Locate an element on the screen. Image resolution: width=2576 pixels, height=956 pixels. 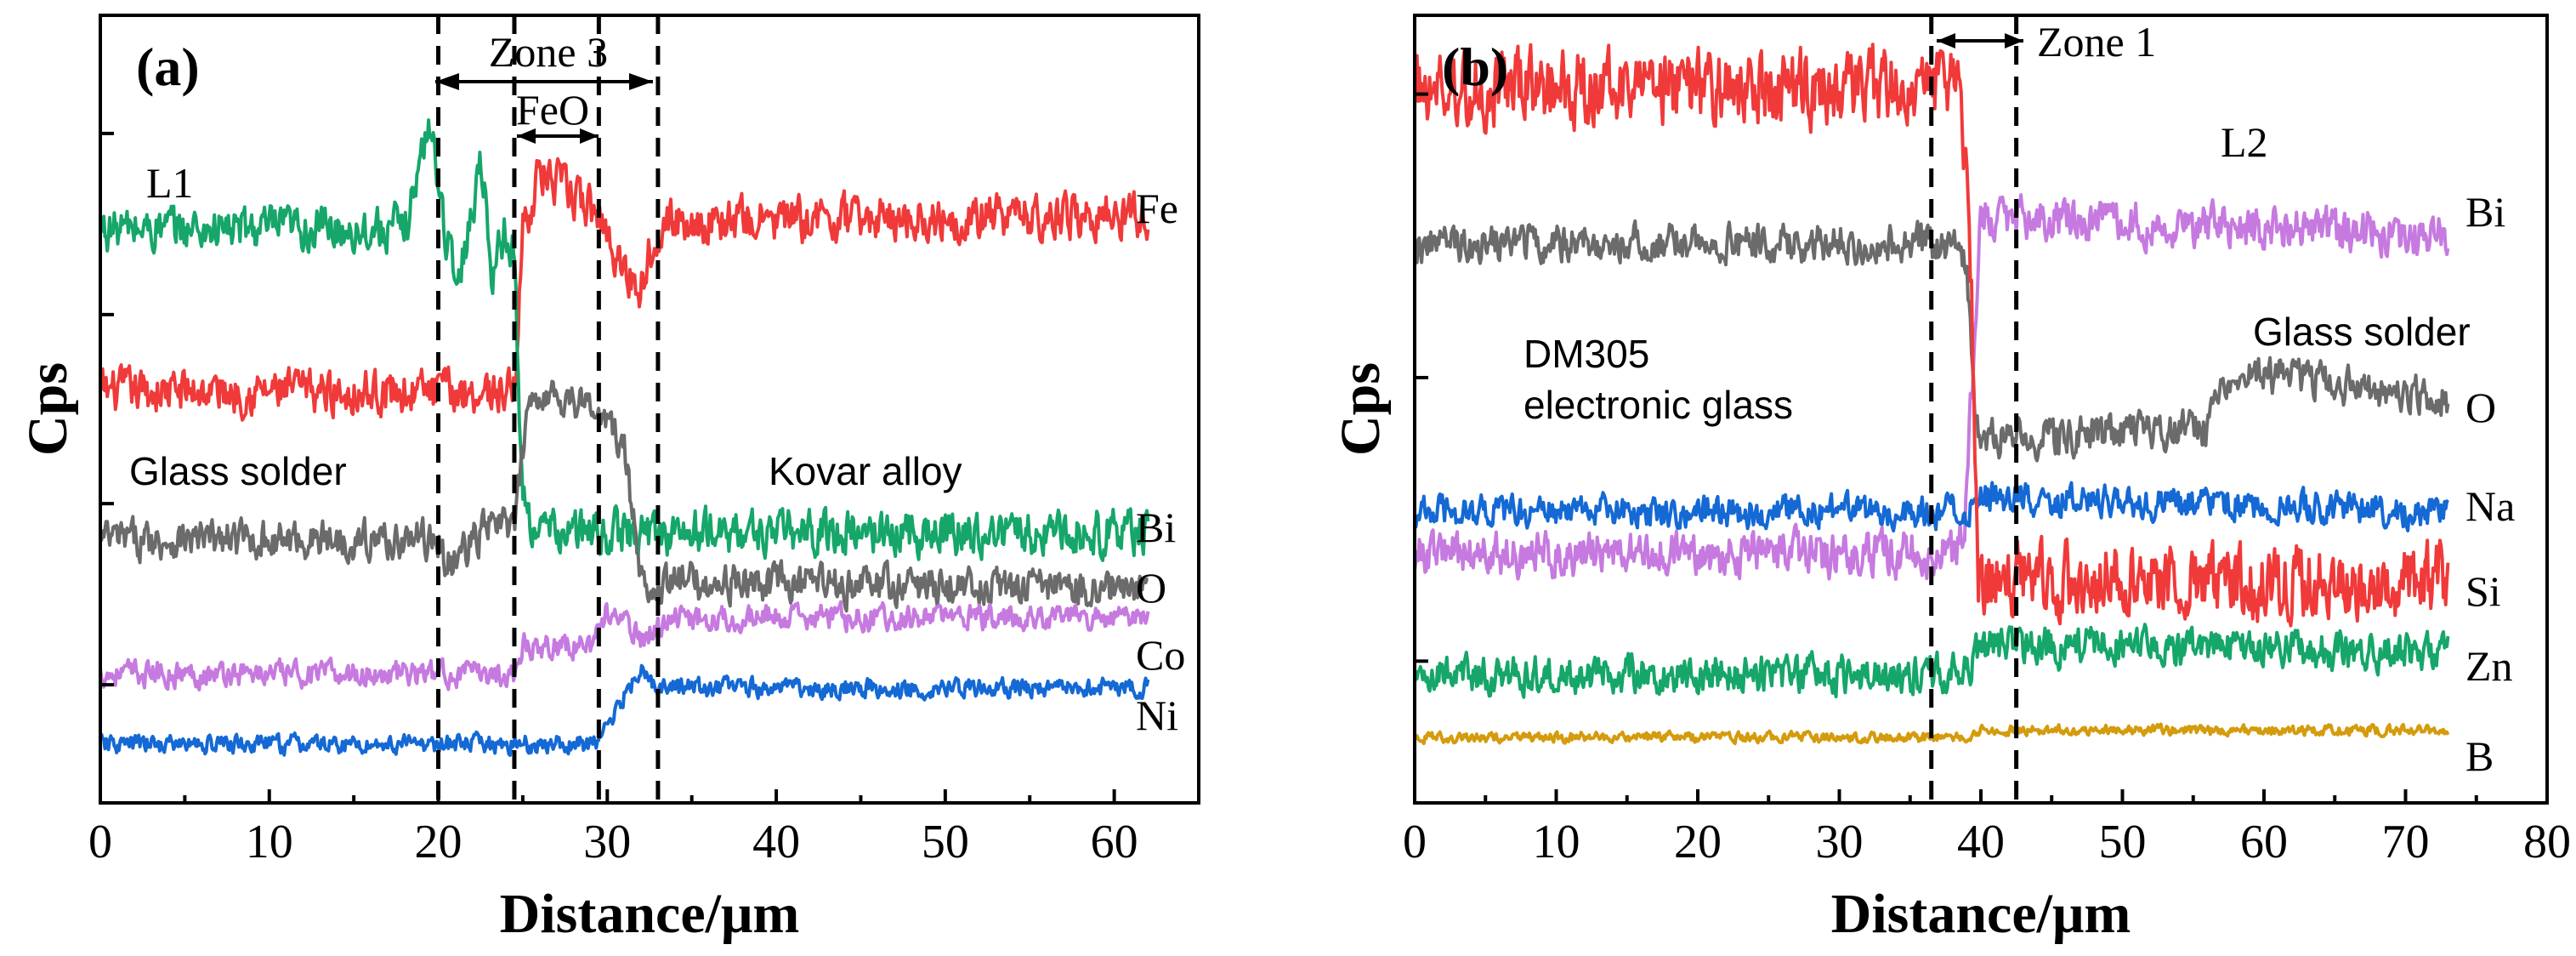
panel-b-ylabel: Cps is located at coordinates (1361, 409).